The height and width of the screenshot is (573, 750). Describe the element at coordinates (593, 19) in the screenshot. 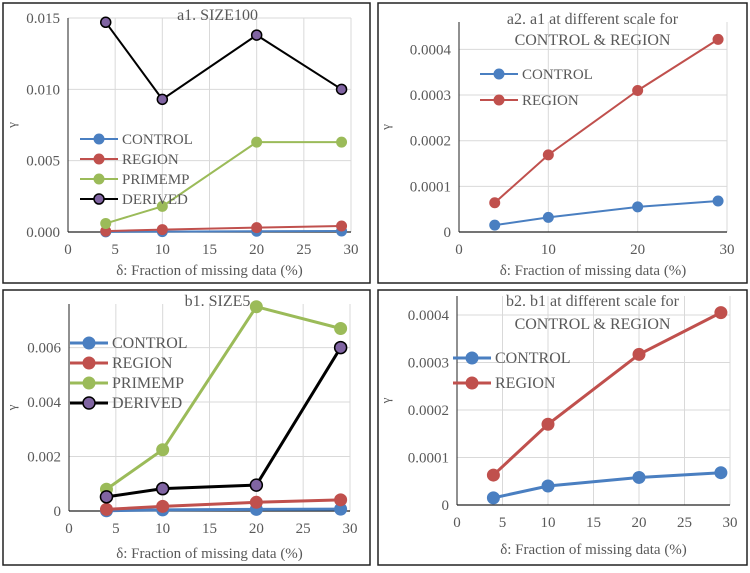

I see `chart-title: a2. a1 at different scale for` at that location.